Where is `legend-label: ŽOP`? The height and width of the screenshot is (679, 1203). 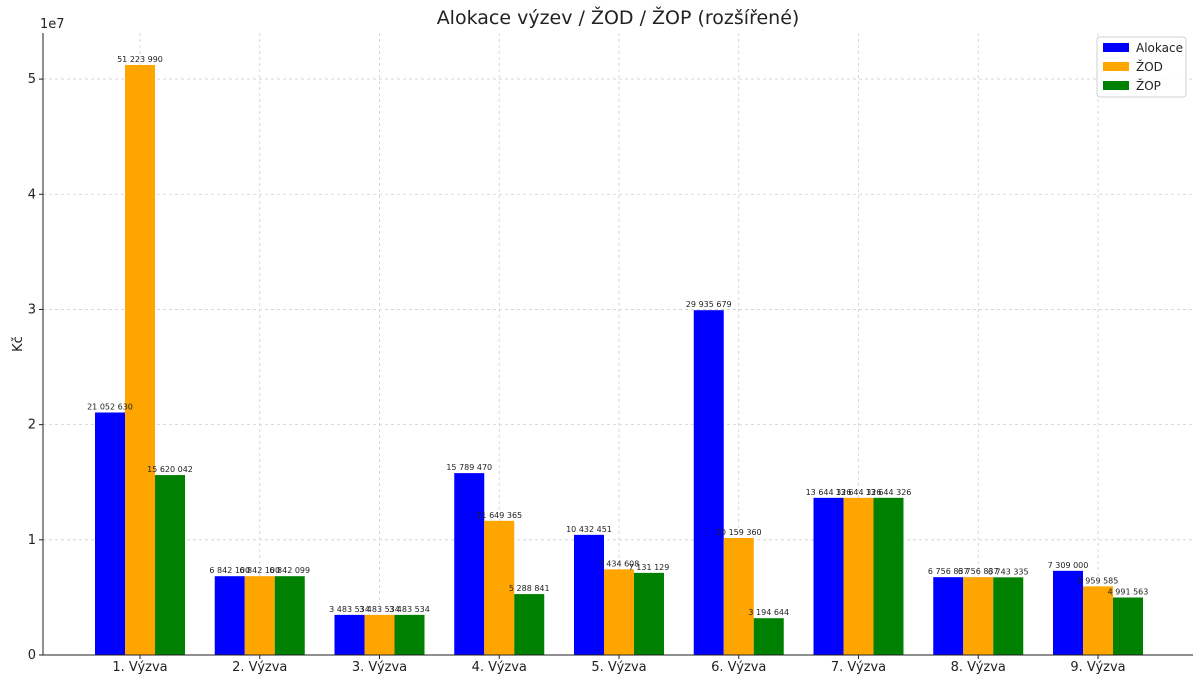 legend-label: ŽOP is located at coordinates (1148, 85).